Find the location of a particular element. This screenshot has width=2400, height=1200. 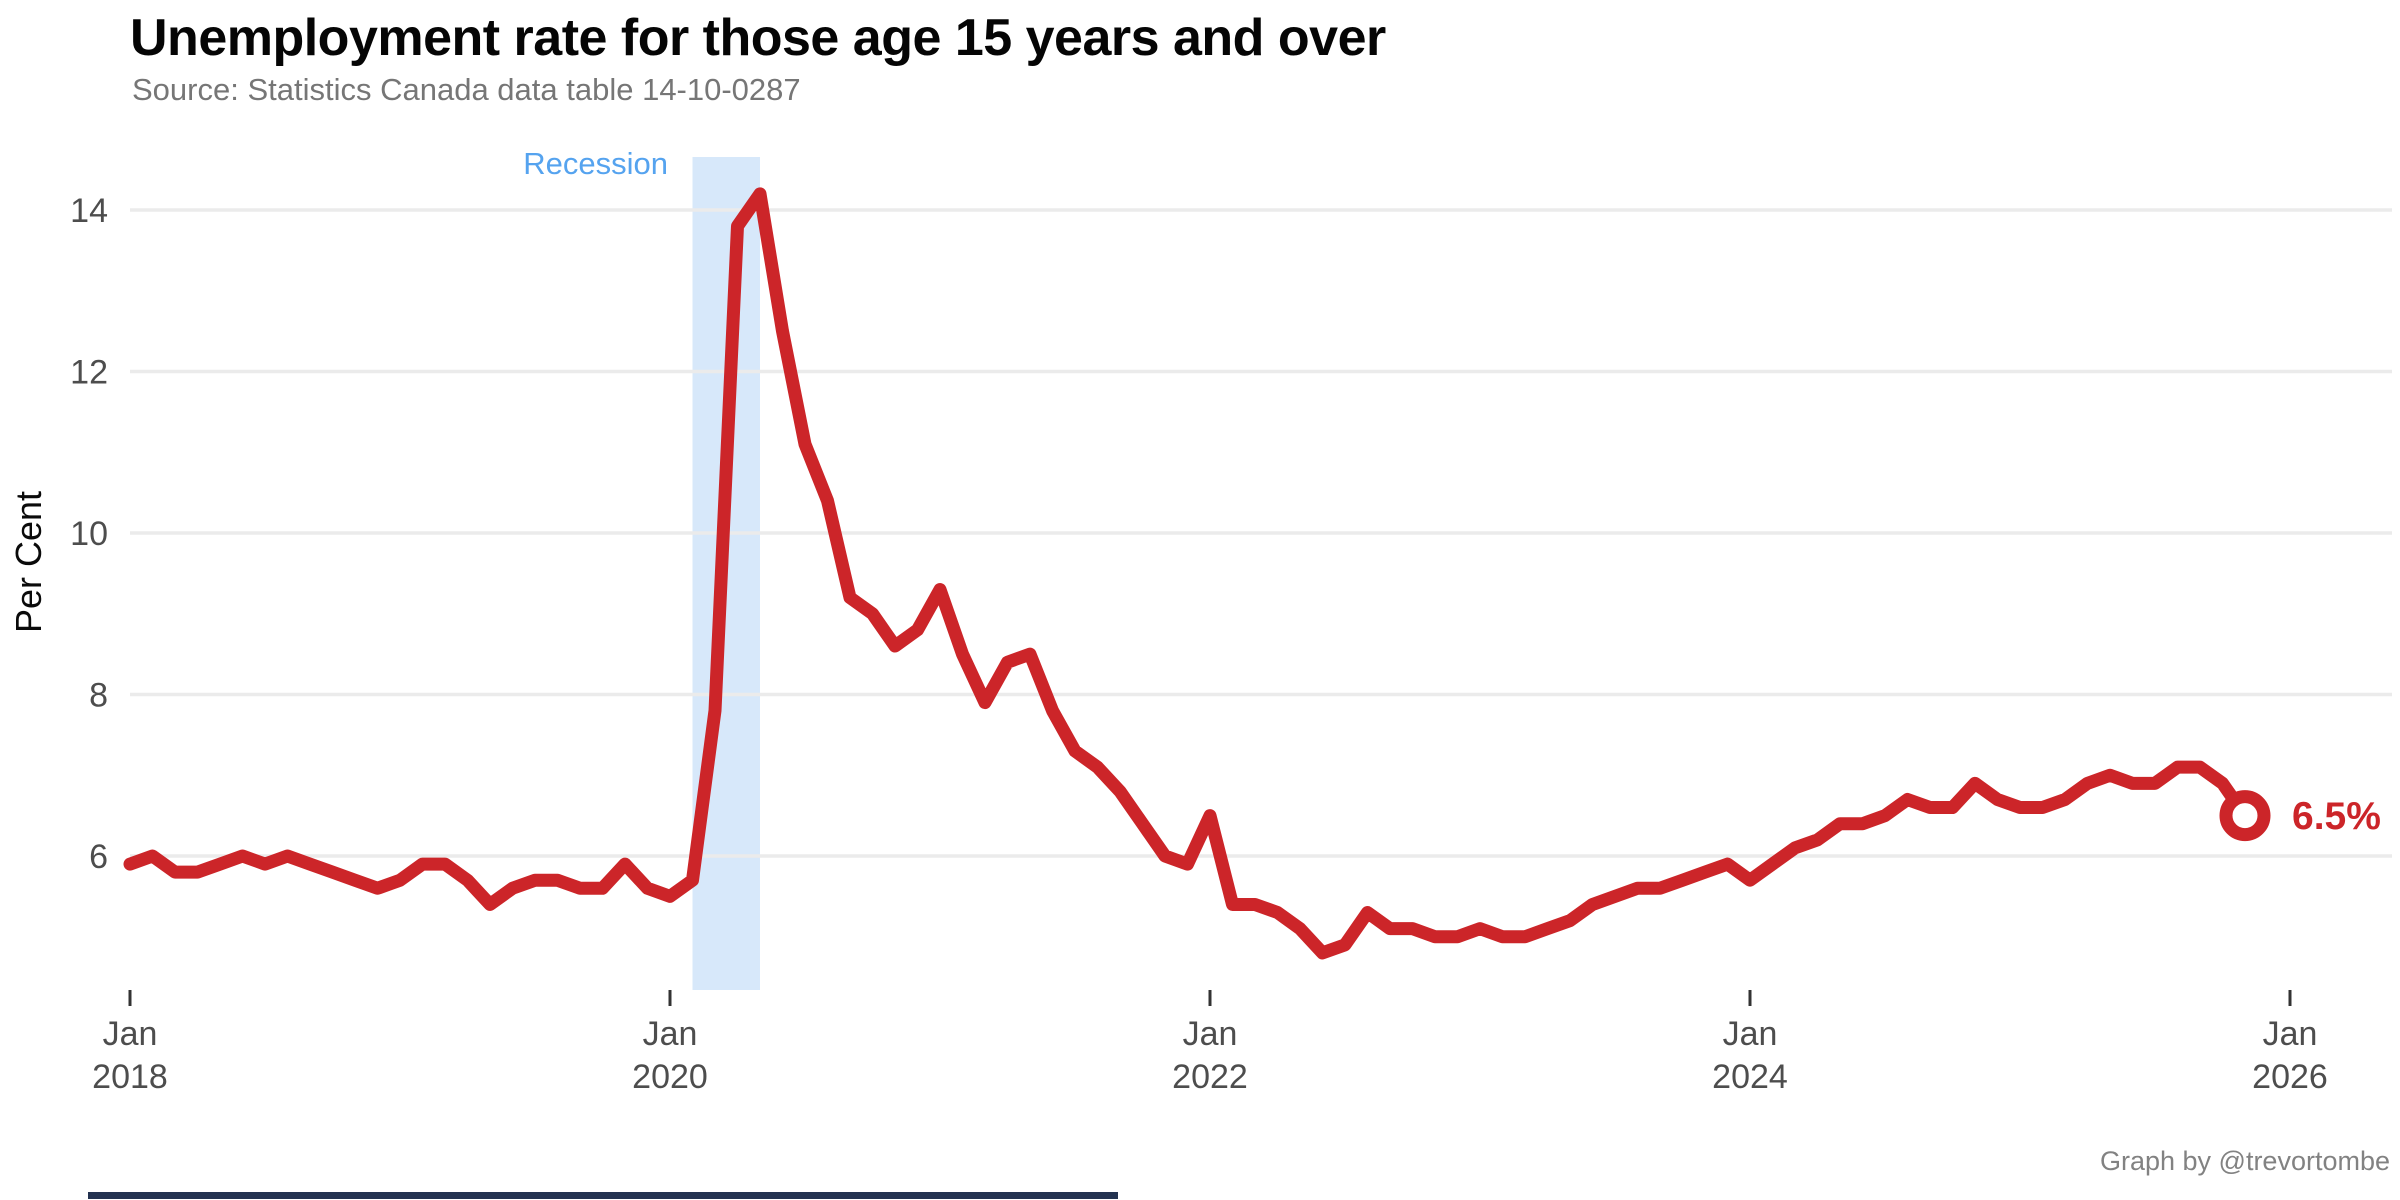

y-tick-label: 10 is located at coordinates (89, 534).